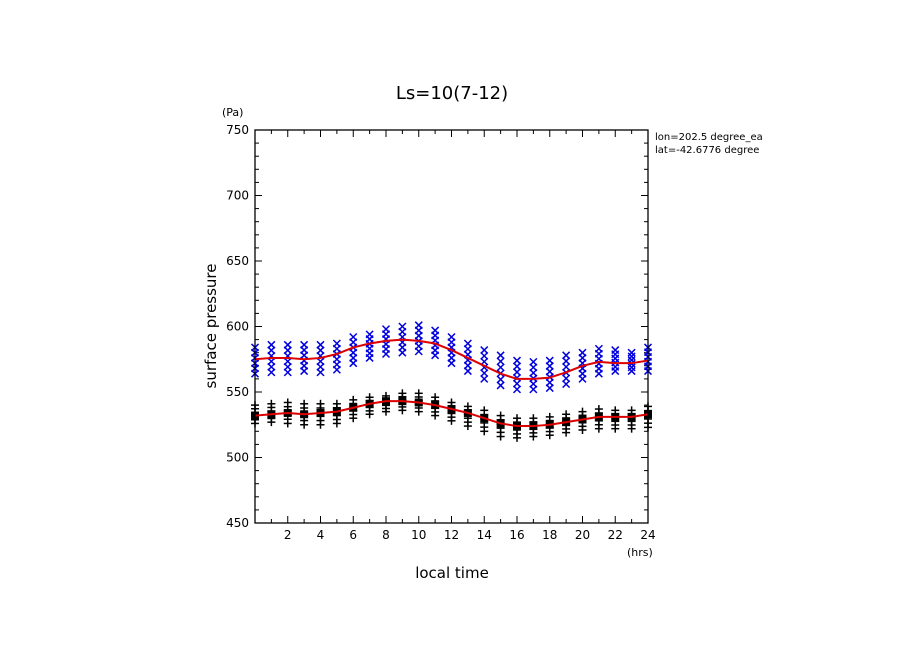 The height and width of the screenshot is (654, 904). What do you see at coordinates (451, 414) in the screenshot?
I see `fit-line-black-series` at bounding box center [451, 414].